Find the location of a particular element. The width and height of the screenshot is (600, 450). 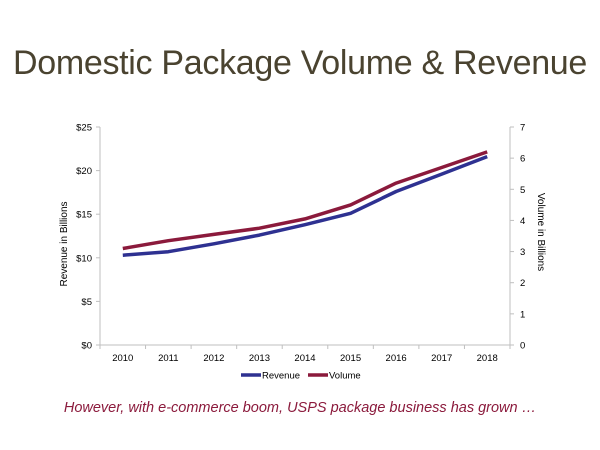

series-line-revenue is located at coordinates (305, 205).